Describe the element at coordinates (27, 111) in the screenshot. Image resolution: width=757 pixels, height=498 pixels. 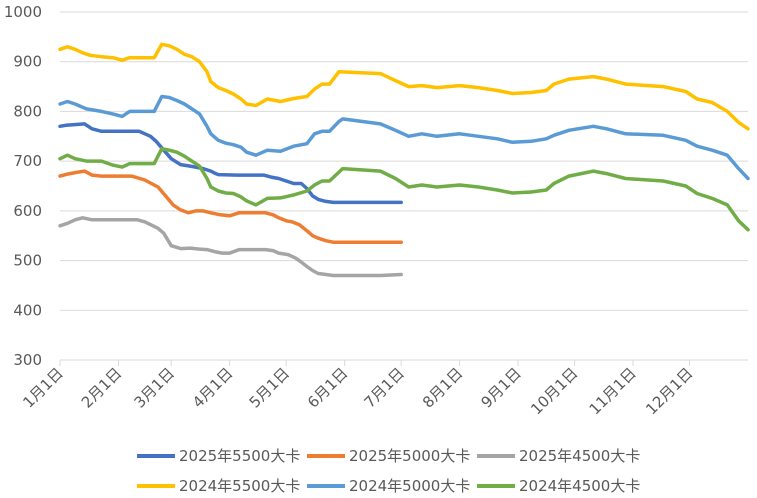
I see `y-tick-label: 800` at that location.